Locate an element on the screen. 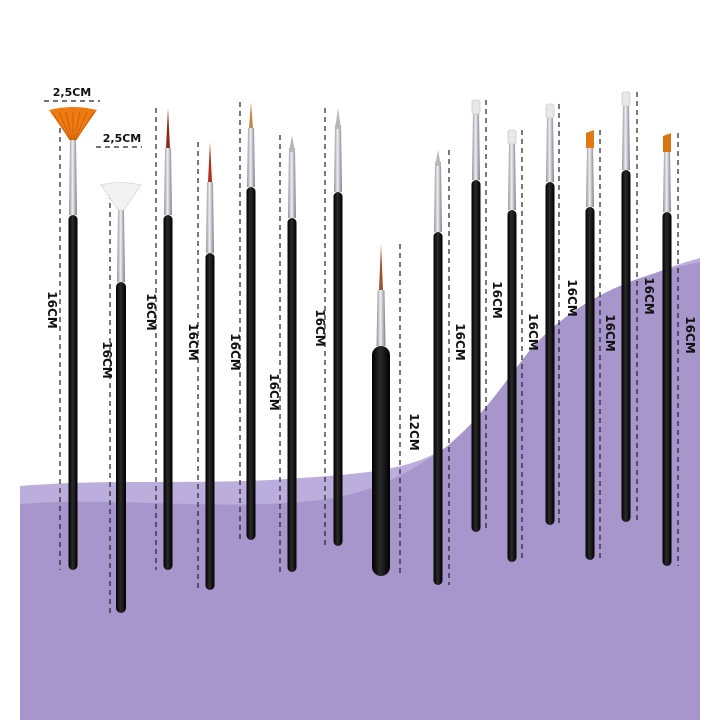  fan-width-dimension-large: 2,5CM is located at coordinates (72, 94).